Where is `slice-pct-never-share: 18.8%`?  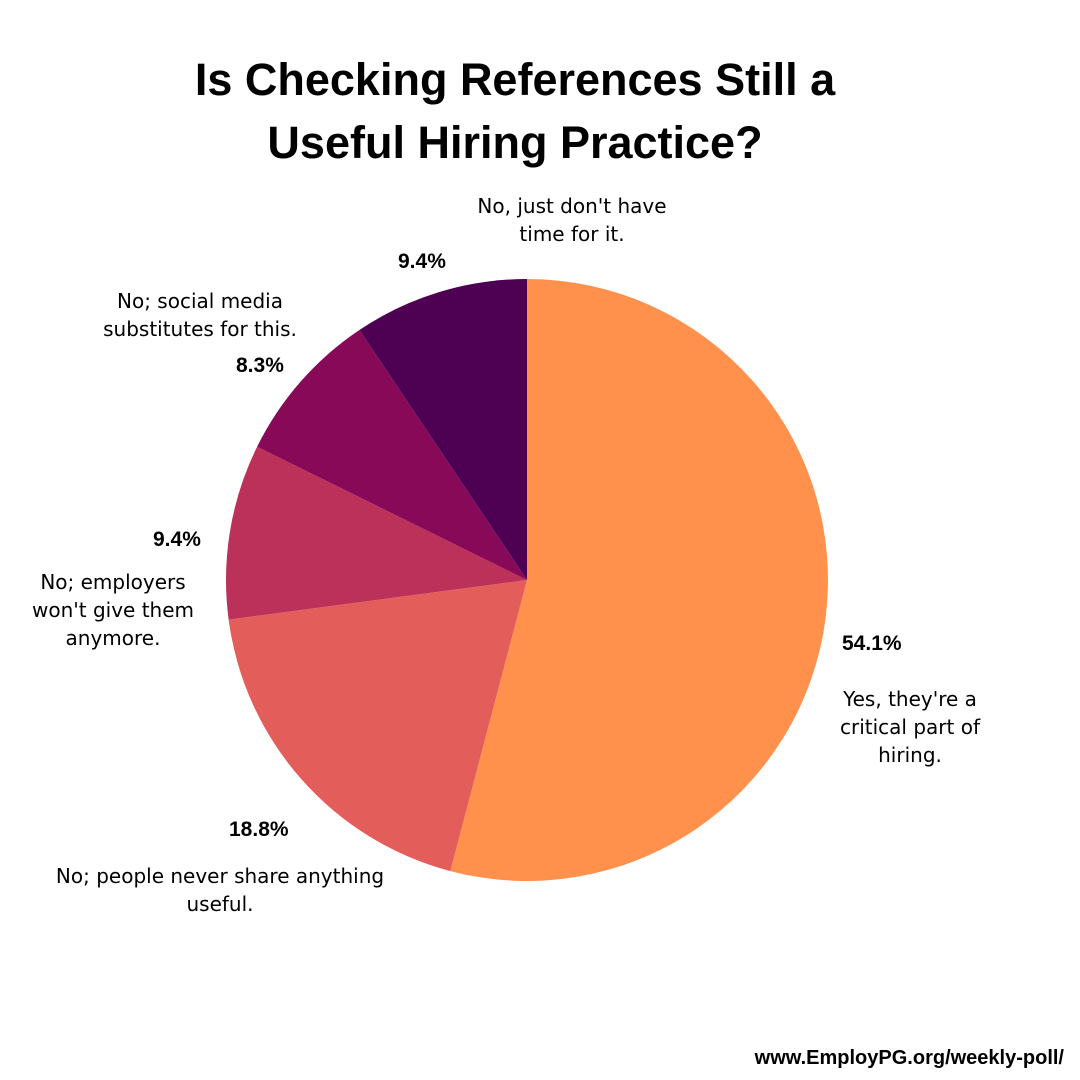
slice-pct-never-share: 18.8% is located at coordinates (259, 829).